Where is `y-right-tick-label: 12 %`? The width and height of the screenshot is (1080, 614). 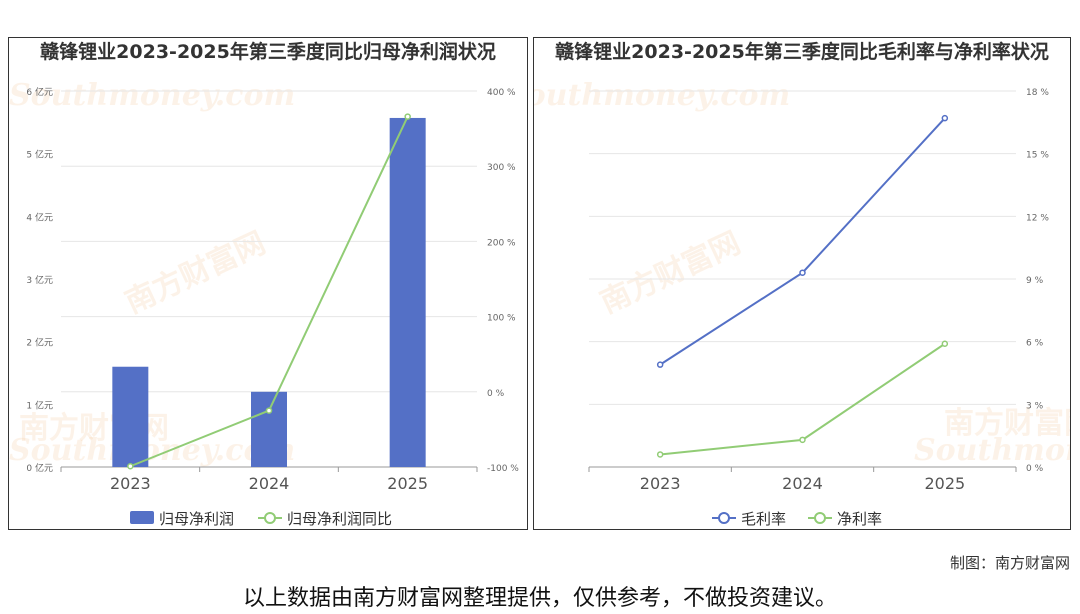
y-right-tick-label: 12 % is located at coordinates (1037, 218).